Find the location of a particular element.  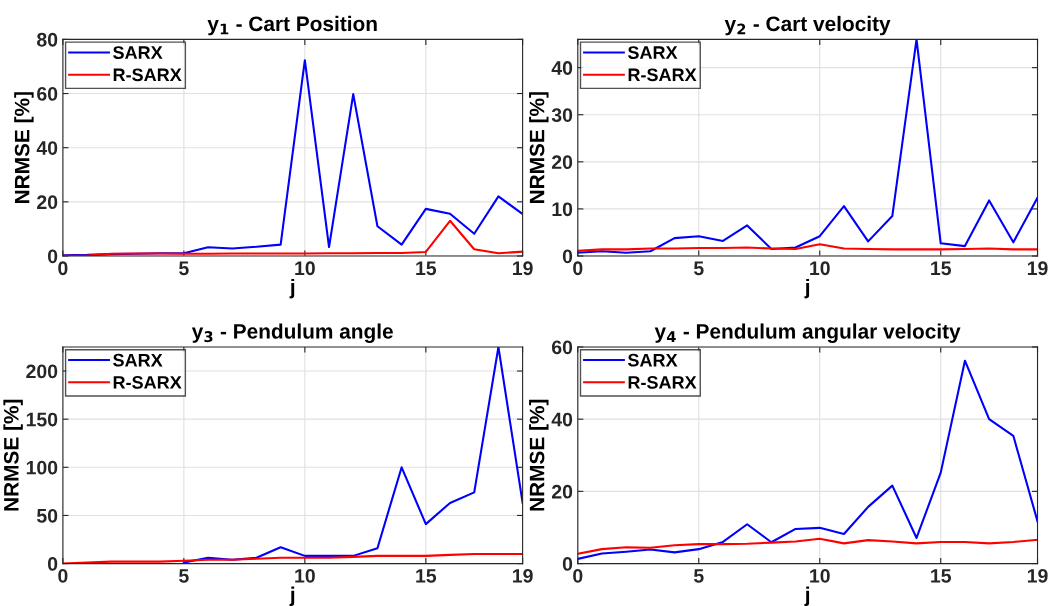

y-tick-label: 200 is located at coordinates (42, 371).